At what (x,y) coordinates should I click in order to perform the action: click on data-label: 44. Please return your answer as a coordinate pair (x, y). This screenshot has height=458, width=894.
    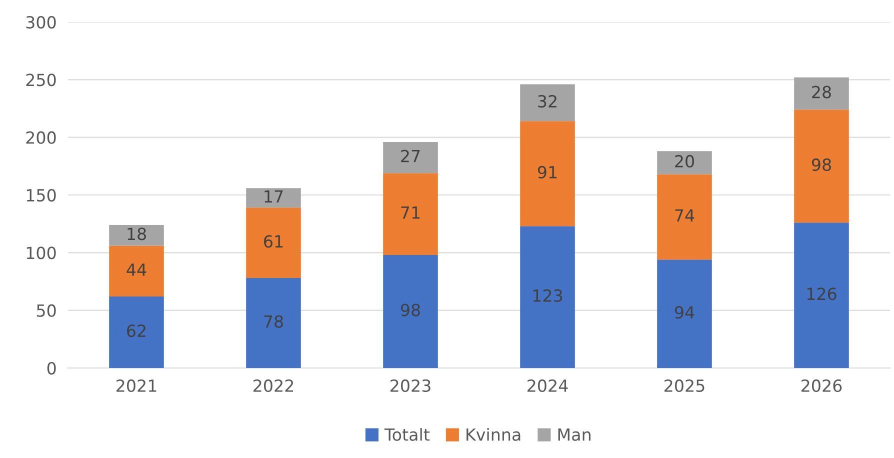
    Looking at the image, I should click on (136, 270).